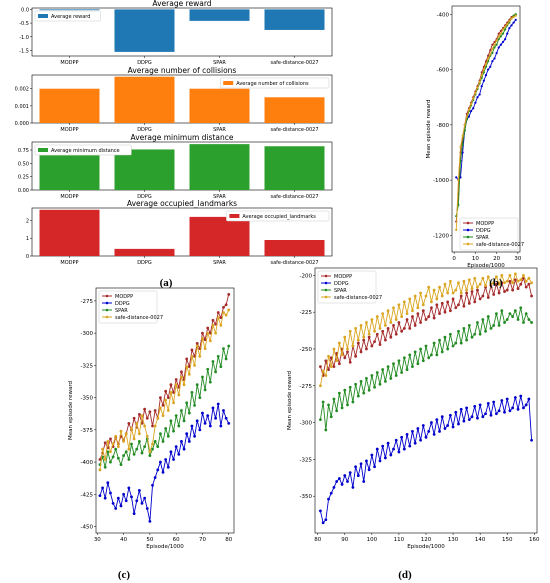  Describe the element at coordinates (144, 197) in the screenshot. I see `x-tick-label: DDPG` at that location.